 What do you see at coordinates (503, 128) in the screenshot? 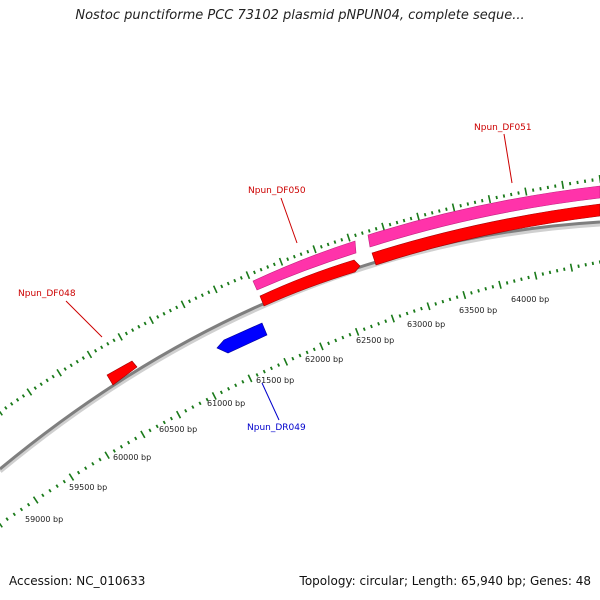
I see `gene-label-npun-df051: Npun_DF051` at bounding box center [503, 128].